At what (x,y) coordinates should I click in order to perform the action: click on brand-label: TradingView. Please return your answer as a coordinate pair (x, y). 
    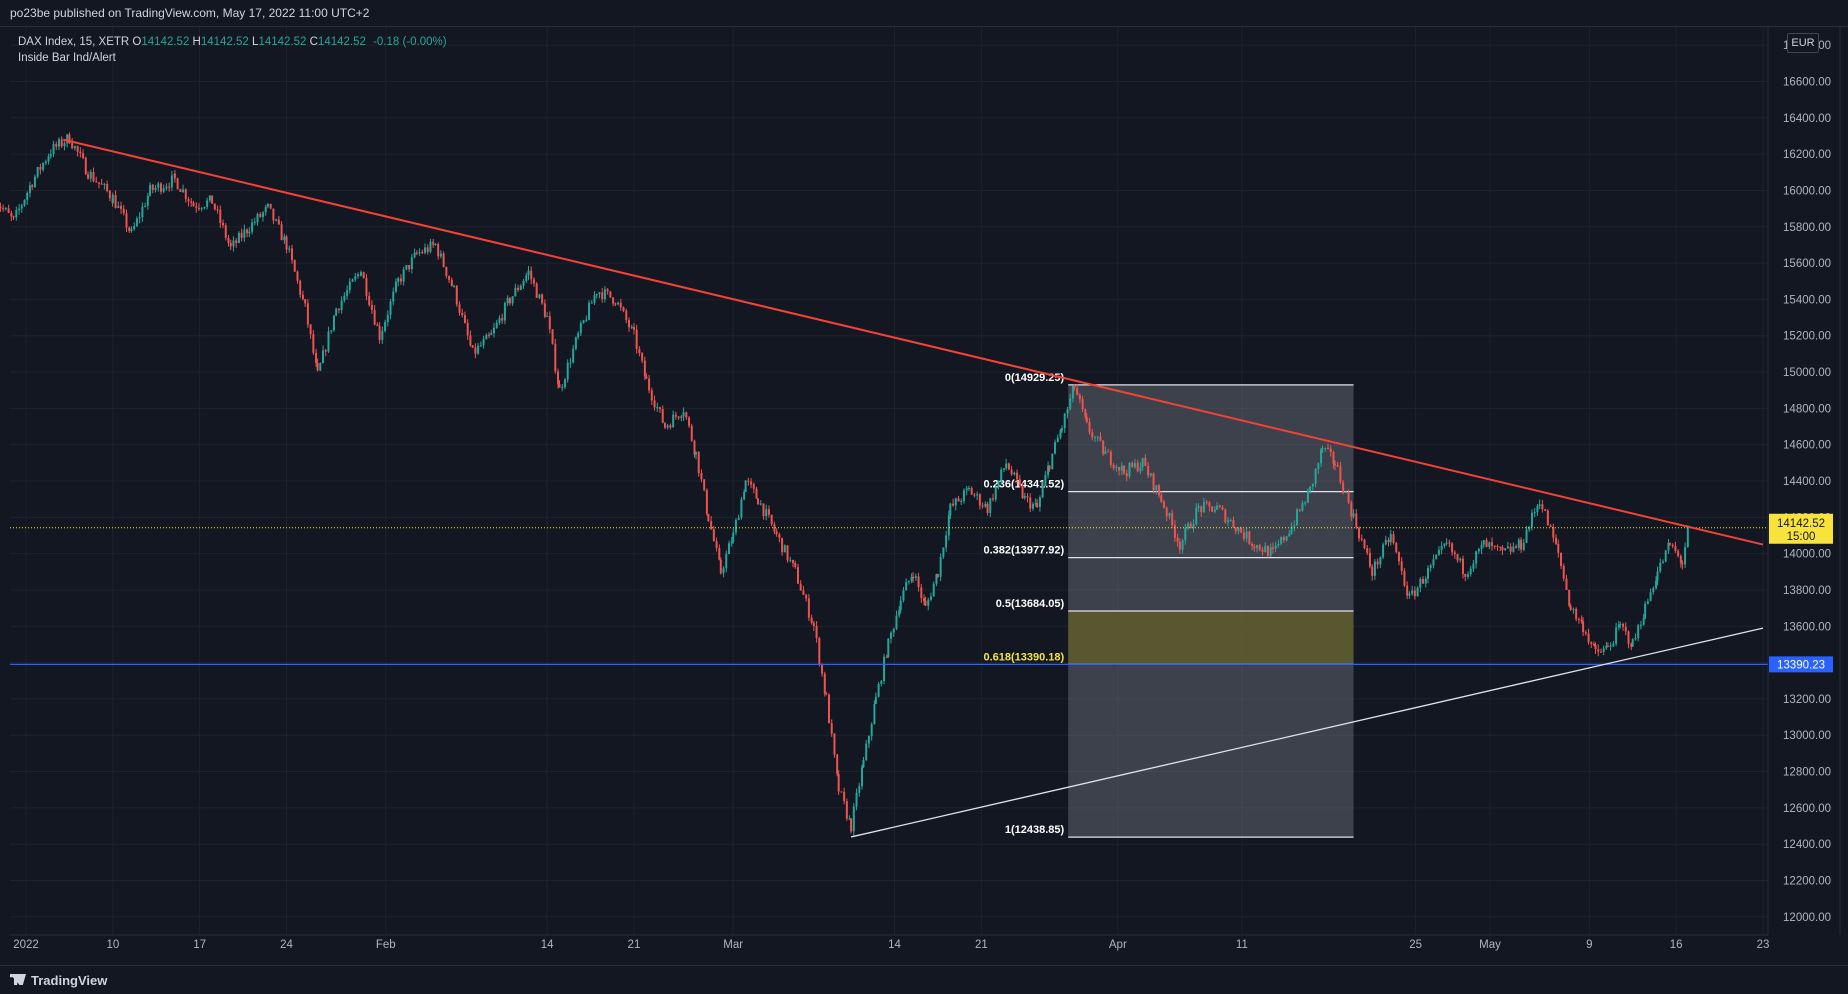
    Looking at the image, I should click on (69, 980).